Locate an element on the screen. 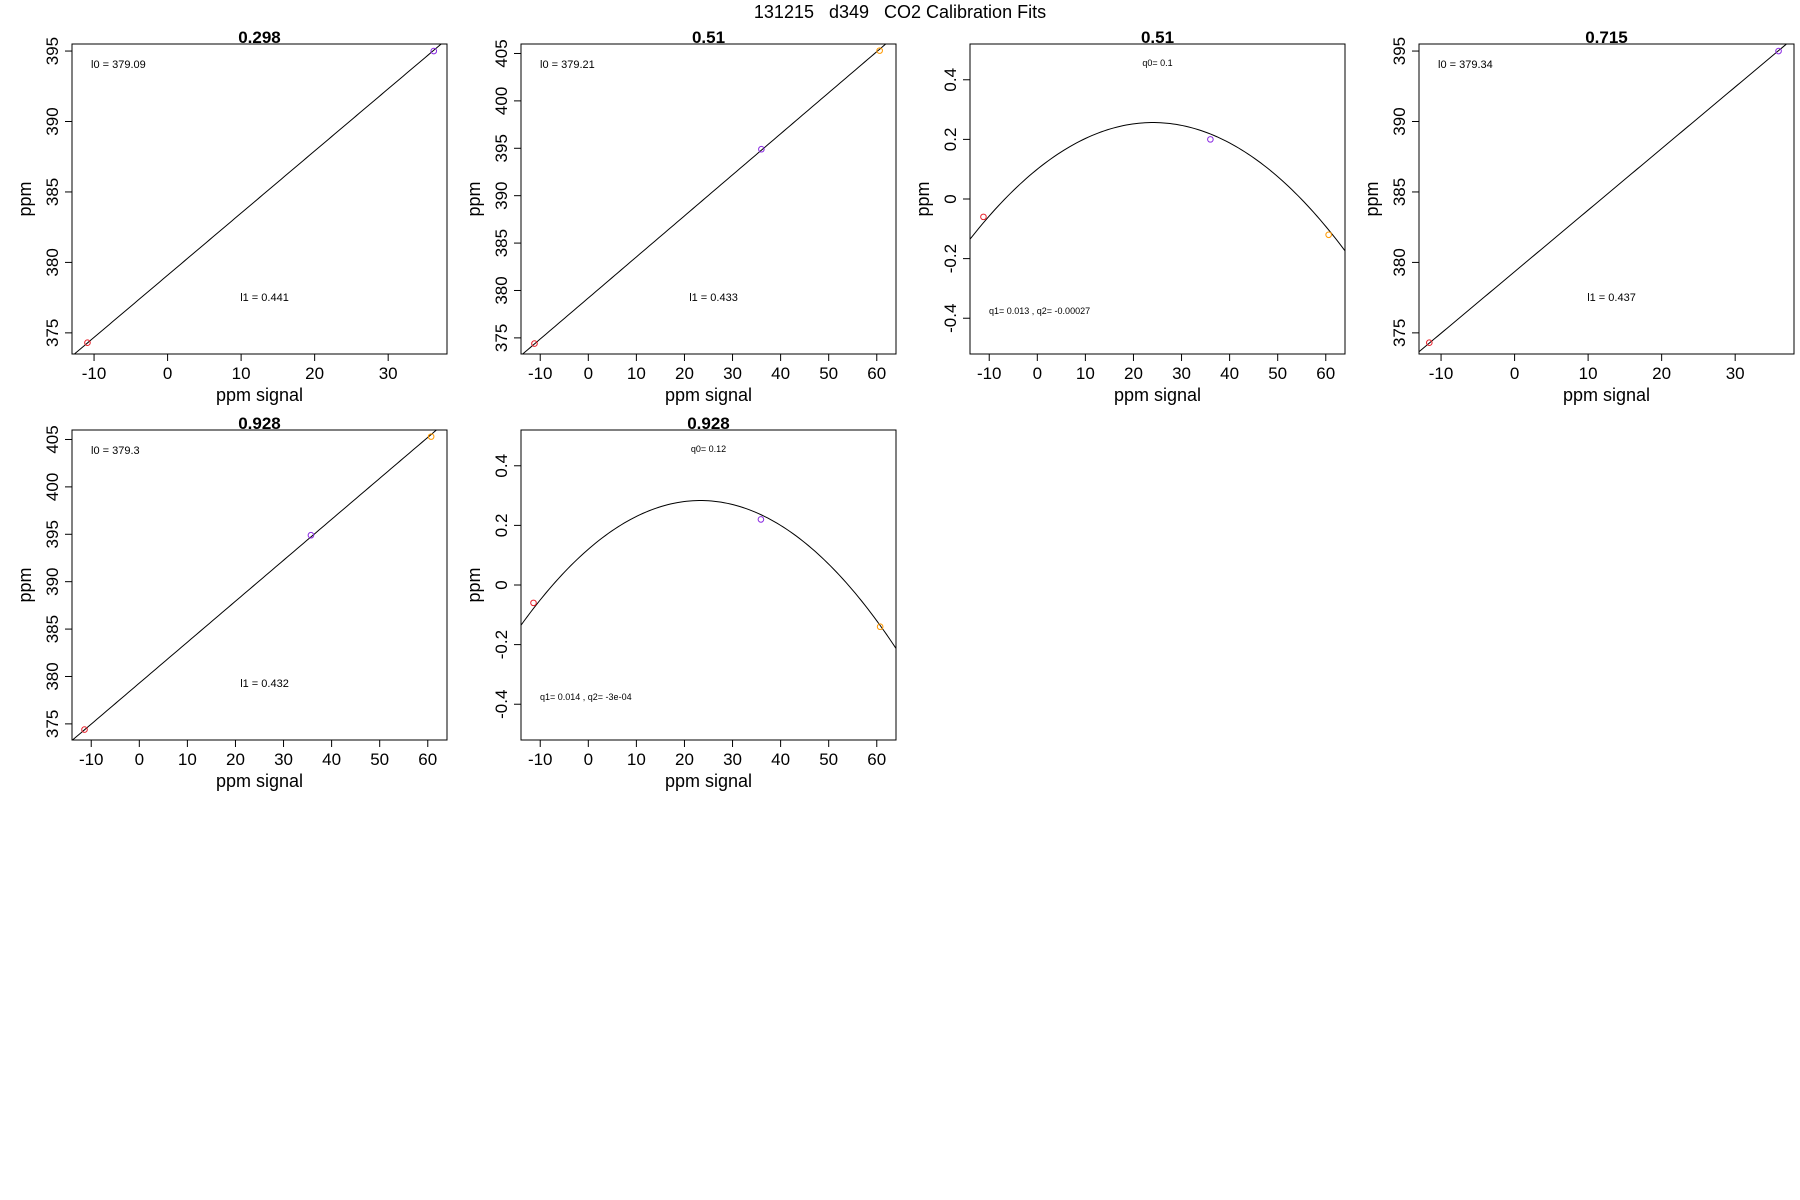 Image resolution: width=1800 pixels, height=1200 pixels. annotation-slope: l1 = 0.432 is located at coordinates (264, 684).